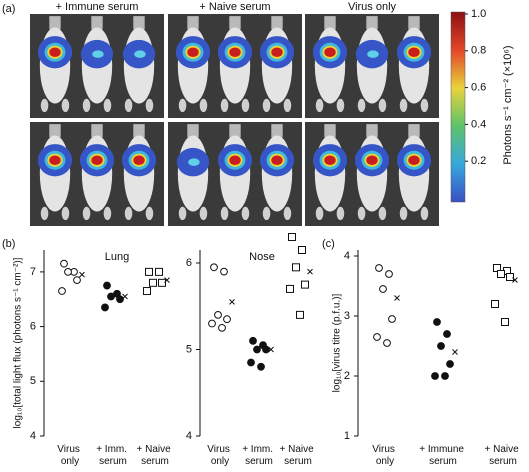  I want to click on tick-label: 0.6, so click(478, 88).